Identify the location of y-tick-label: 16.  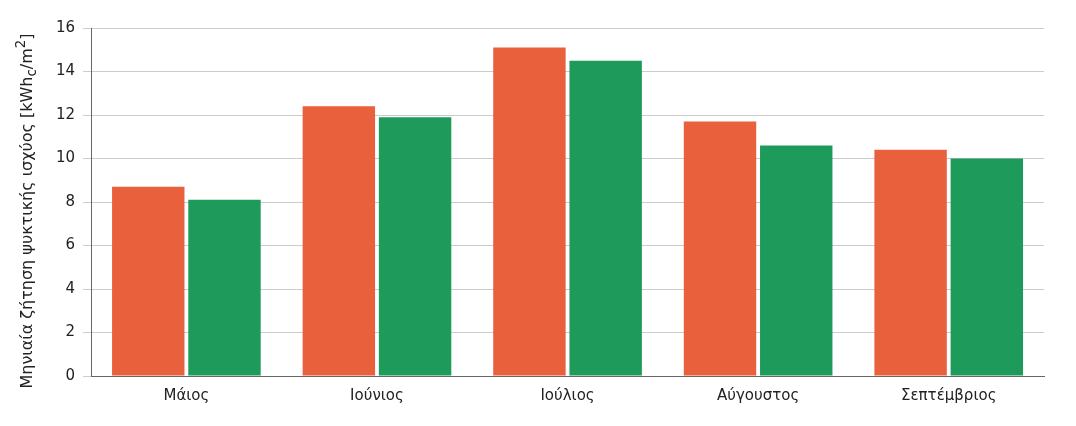
(65, 26).